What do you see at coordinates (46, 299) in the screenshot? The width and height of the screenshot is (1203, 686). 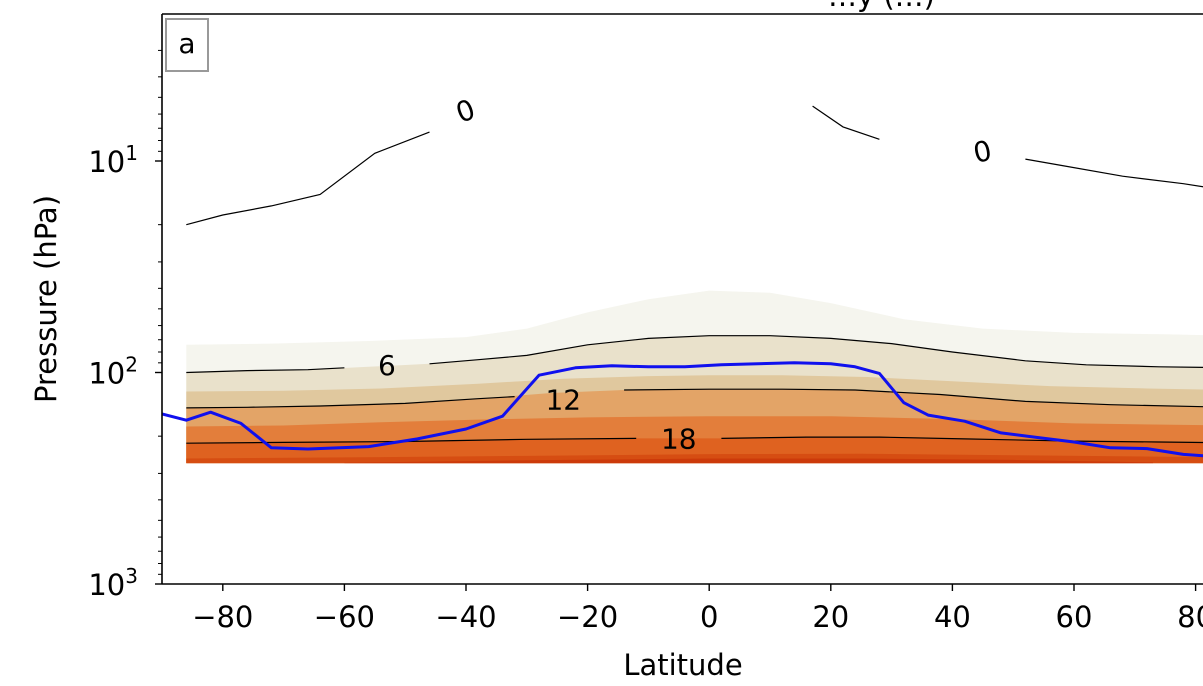 I see `y-axis-label: Pressure (hPa)` at bounding box center [46, 299].